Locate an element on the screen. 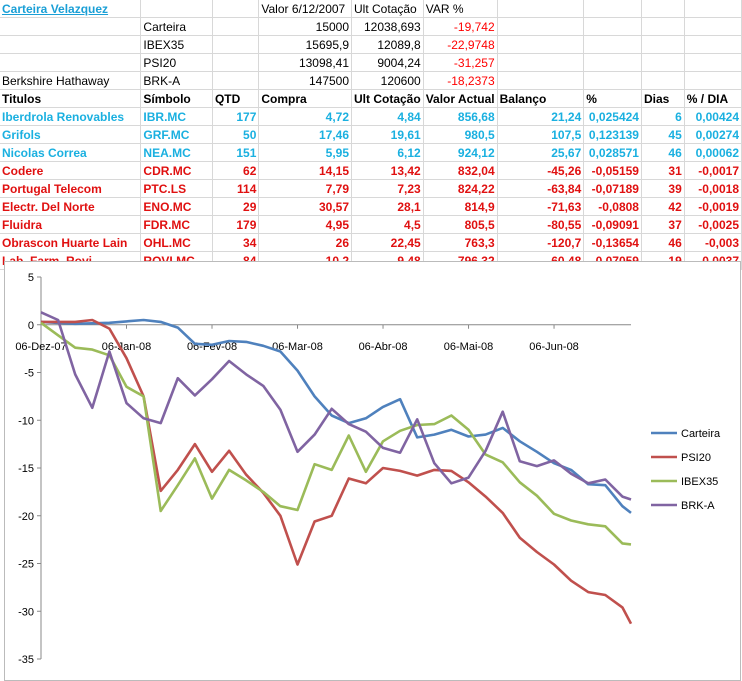 The height and width of the screenshot is (681, 742). summary-var: -22,9748 is located at coordinates (460, 44).